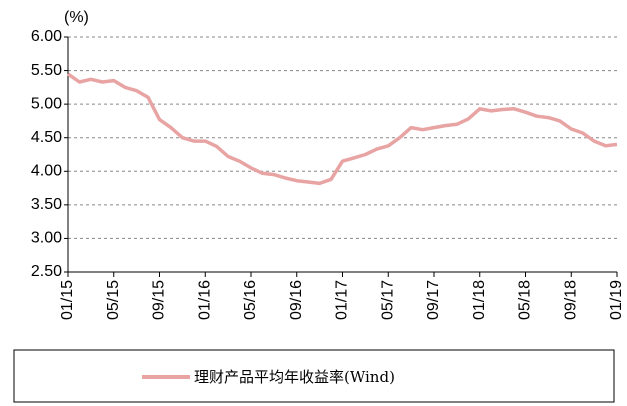 The width and height of the screenshot is (627, 406). What do you see at coordinates (46, 103) in the screenshot?
I see `y-tick-label: 5.00` at bounding box center [46, 103].